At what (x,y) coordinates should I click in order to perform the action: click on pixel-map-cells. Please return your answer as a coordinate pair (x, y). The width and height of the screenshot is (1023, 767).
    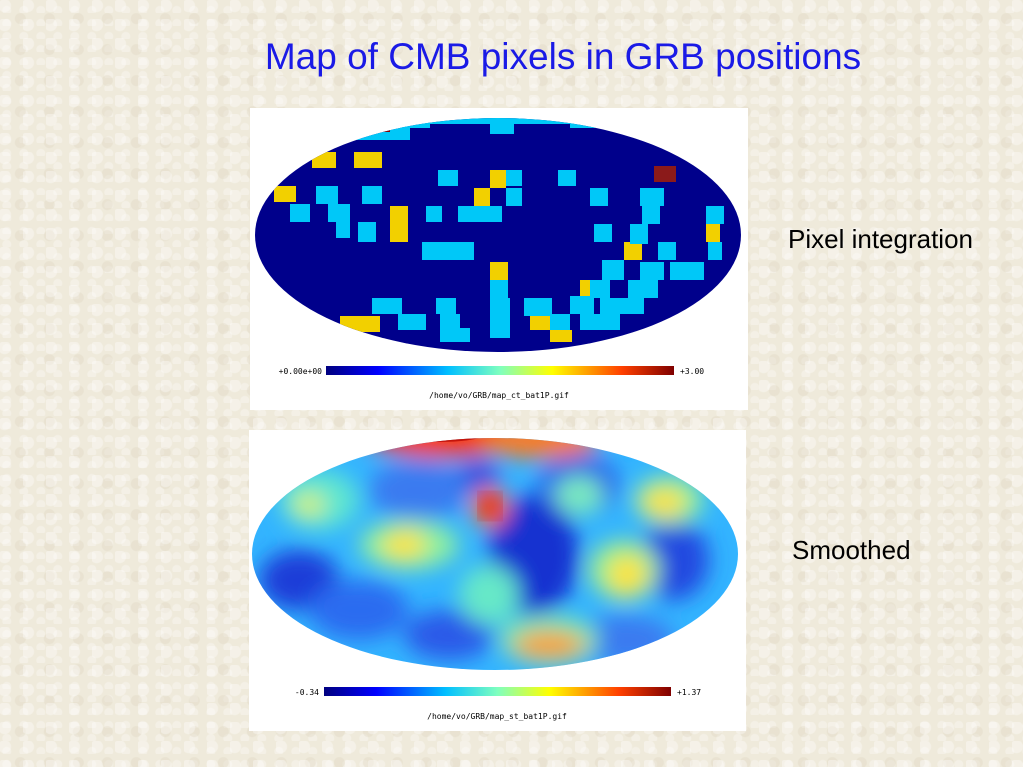
    Looking at the image, I should click on (499, 230).